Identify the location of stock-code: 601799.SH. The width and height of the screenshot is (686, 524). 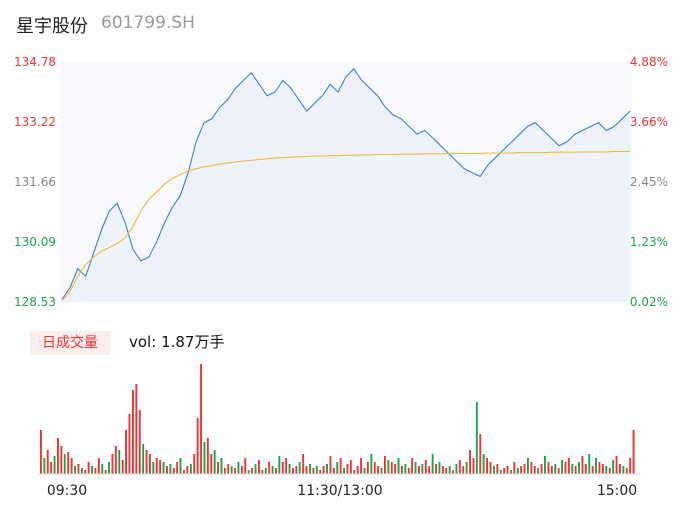
(148, 23).